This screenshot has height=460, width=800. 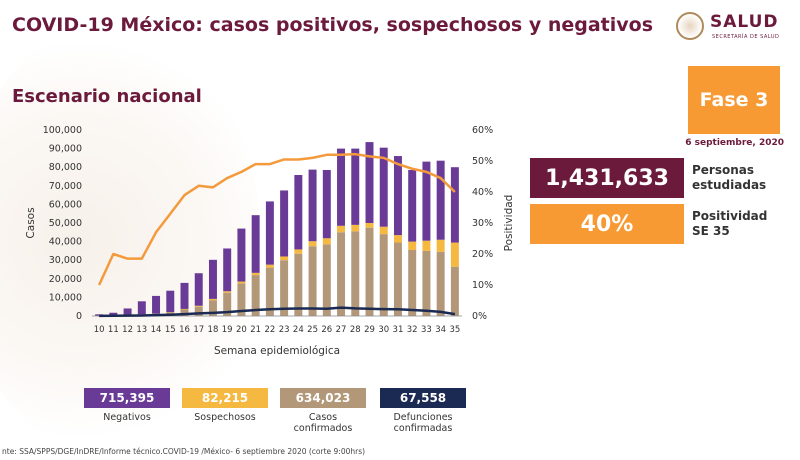 What do you see at coordinates (736, 29) in the screenshot?
I see `salud-logo: SALUD SECRETARÍA DE SALUD` at bounding box center [736, 29].